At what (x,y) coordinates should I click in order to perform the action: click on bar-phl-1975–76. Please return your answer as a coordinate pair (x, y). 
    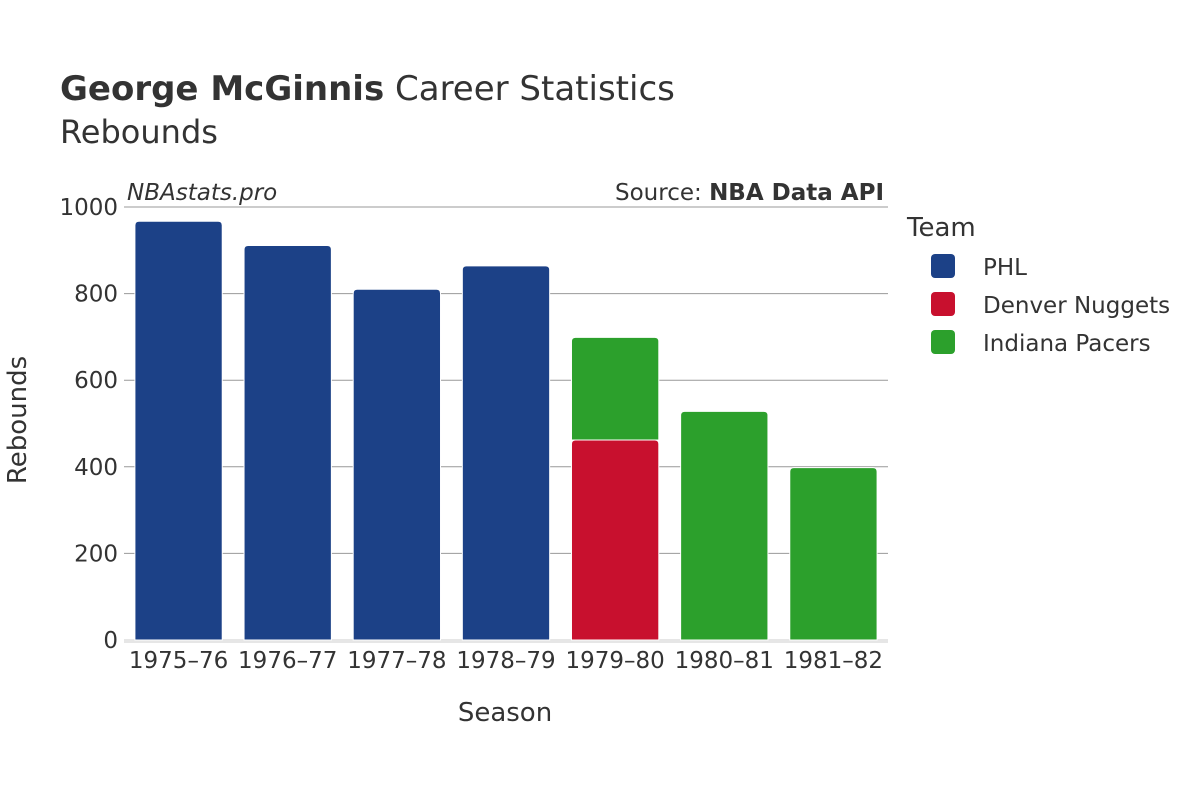
    Looking at the image, I should click on (178, 430).